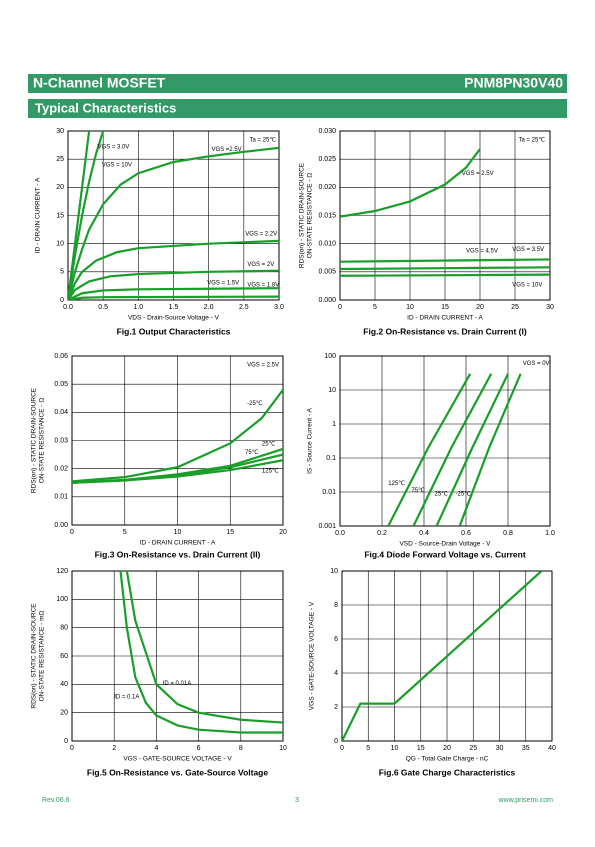 This screenshot has width=595, height=847. What do you see at coordinates (61, 469) in the screenshot?
I see `y-tick-label: 0.02` at bounding box center [61, 469].